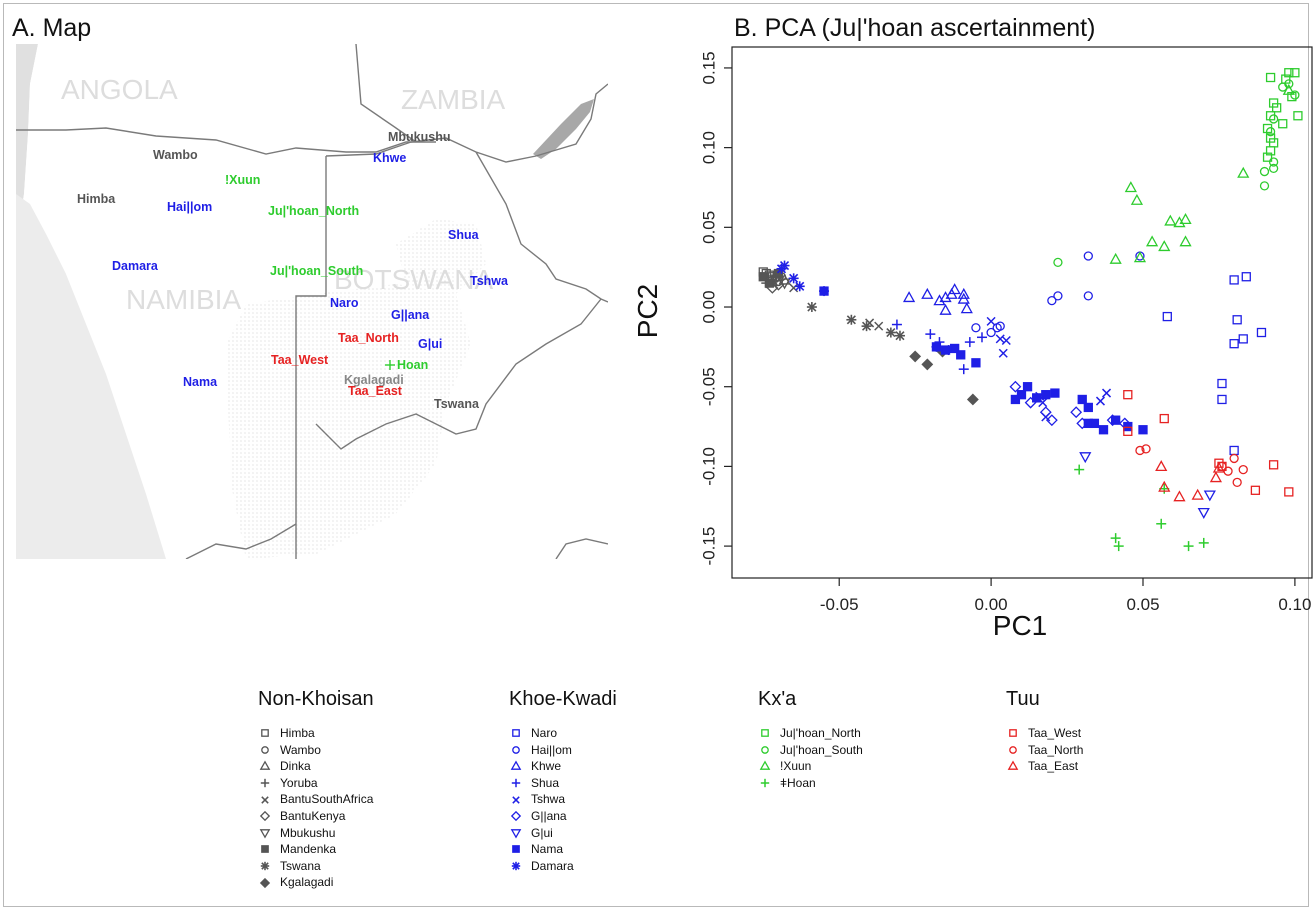 The width and height of the screenshot is (1314, 912). I want to click on legend-label: BantuKenya, so click(313, 815).